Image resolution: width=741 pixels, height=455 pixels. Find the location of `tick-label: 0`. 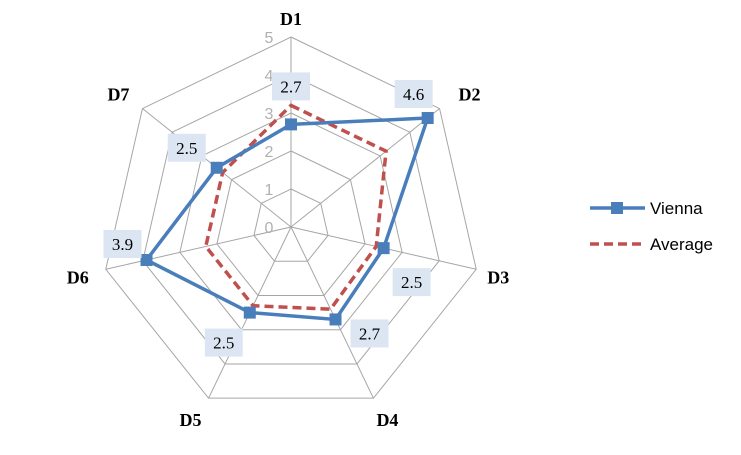

tick-label: 0 is located at coordinates (269, 228).